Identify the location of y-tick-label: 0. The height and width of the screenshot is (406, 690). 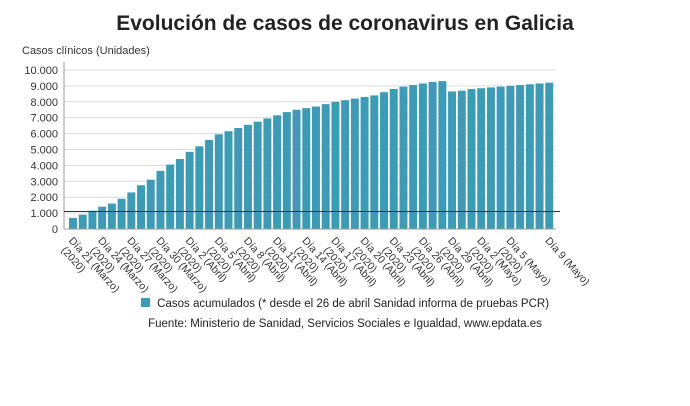
(55, 230).